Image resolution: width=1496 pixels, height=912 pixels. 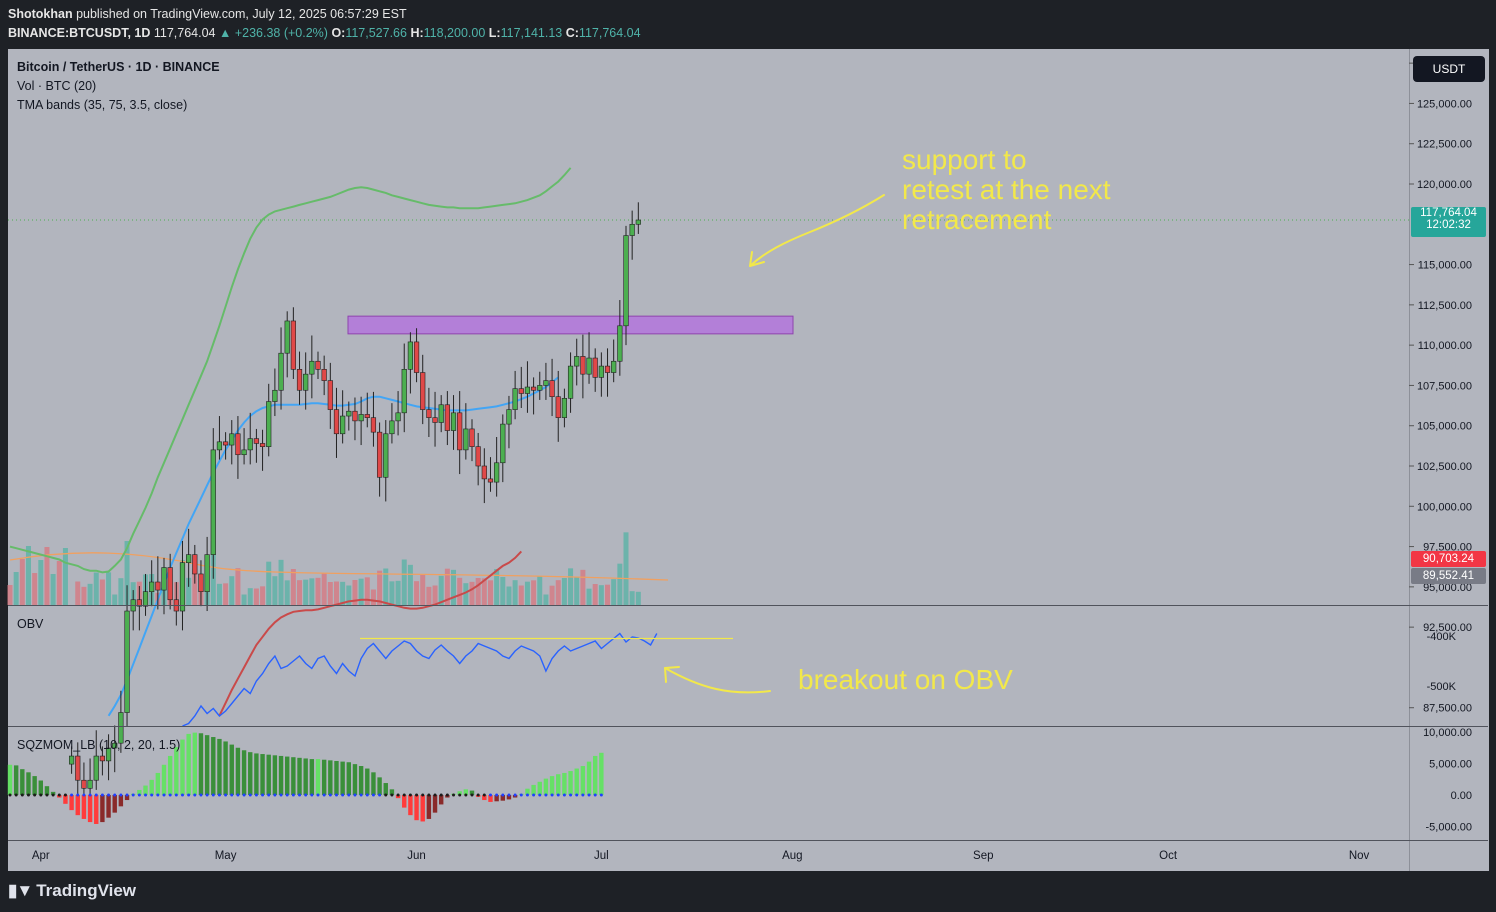 I want to click on pane-separator-obv, so click(x=748, y=605).